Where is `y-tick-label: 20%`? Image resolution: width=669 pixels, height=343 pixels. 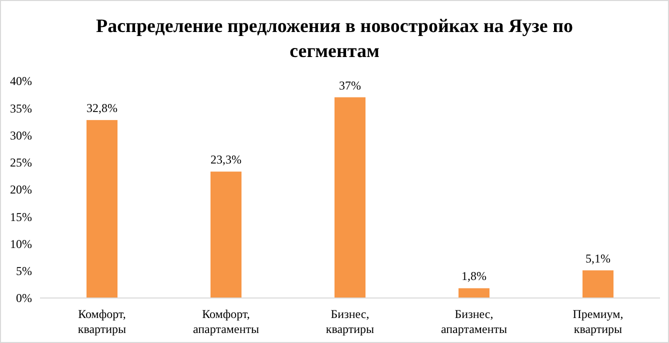
y-tick-label: 20% is located at coordinates (21, 189).